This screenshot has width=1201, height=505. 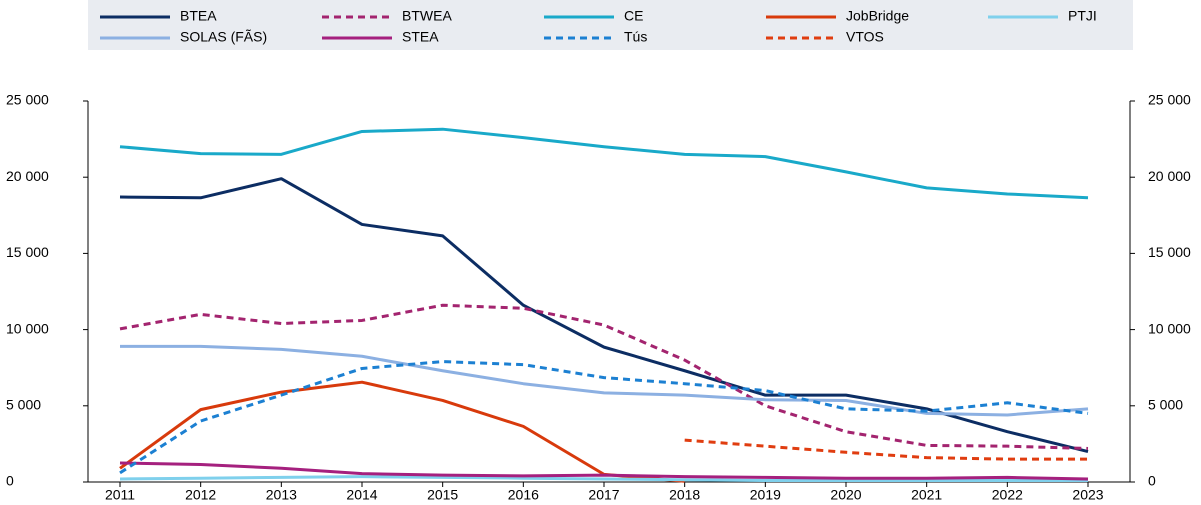 What do you see at coordinates (684, 495) in the screenshot?
I see `x-tick-label: 2018` at bounding box center [684, 495].